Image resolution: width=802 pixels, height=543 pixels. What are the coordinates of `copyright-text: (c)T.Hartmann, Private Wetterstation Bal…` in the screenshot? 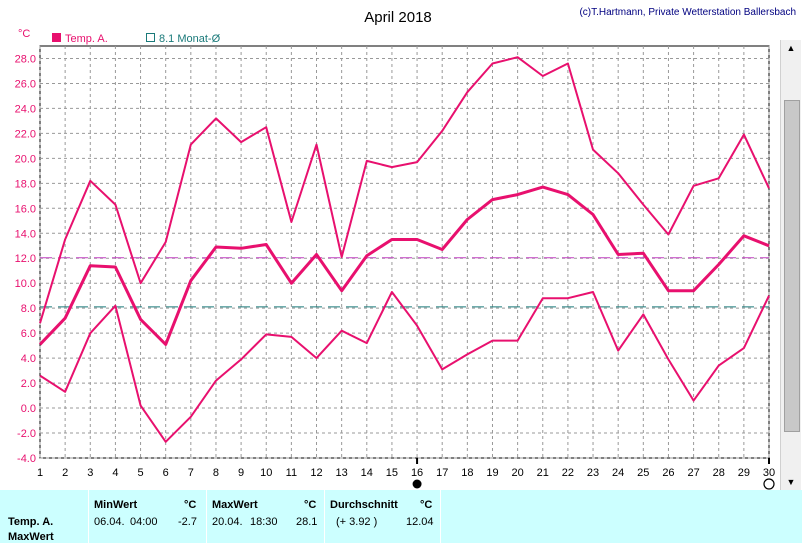 It's located at (687, 12).